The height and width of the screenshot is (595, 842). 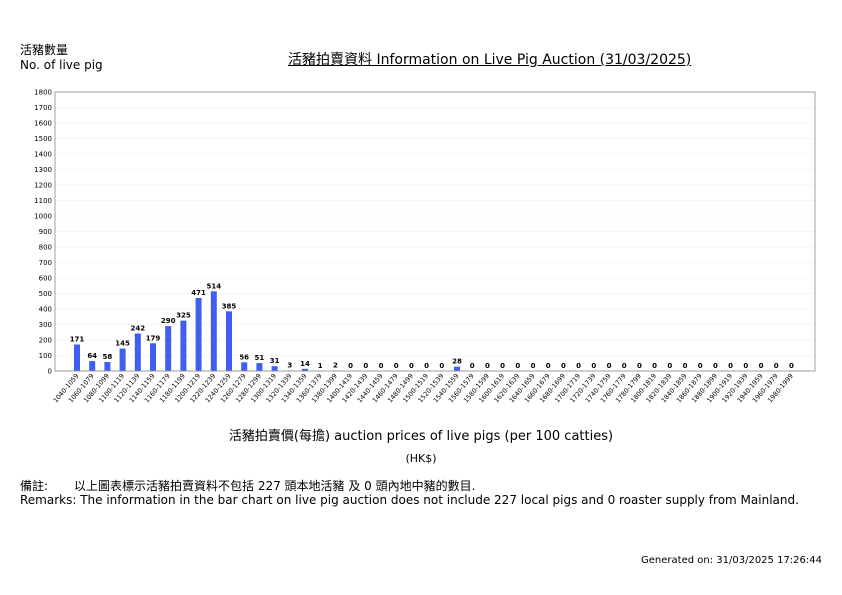 What do you see at coordinates (45, 341) in the screenshot?
I see `y-tick-label: 200` at bounding box center [45, 341].